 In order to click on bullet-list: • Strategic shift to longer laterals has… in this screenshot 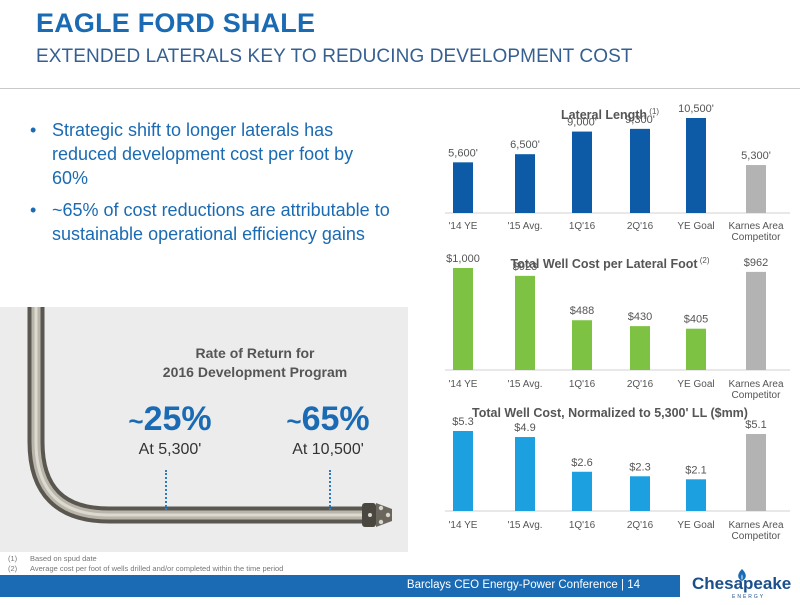, I will do `click(210, 186)`.